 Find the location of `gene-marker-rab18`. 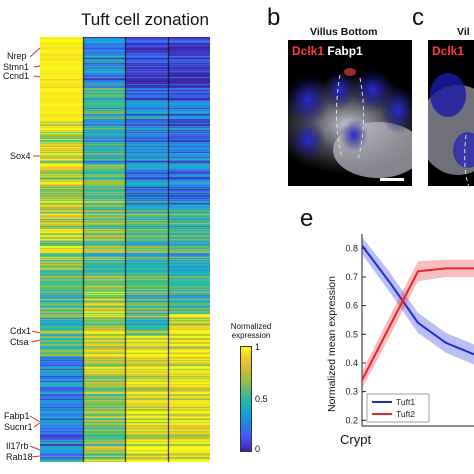

gene-marker-rab18 is located at coordinates (35, 456).